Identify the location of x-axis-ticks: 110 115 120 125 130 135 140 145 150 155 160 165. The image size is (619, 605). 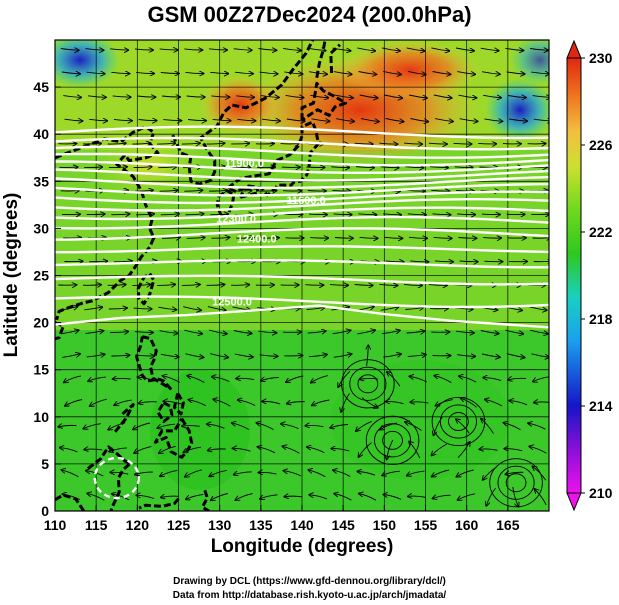
(282, 519).